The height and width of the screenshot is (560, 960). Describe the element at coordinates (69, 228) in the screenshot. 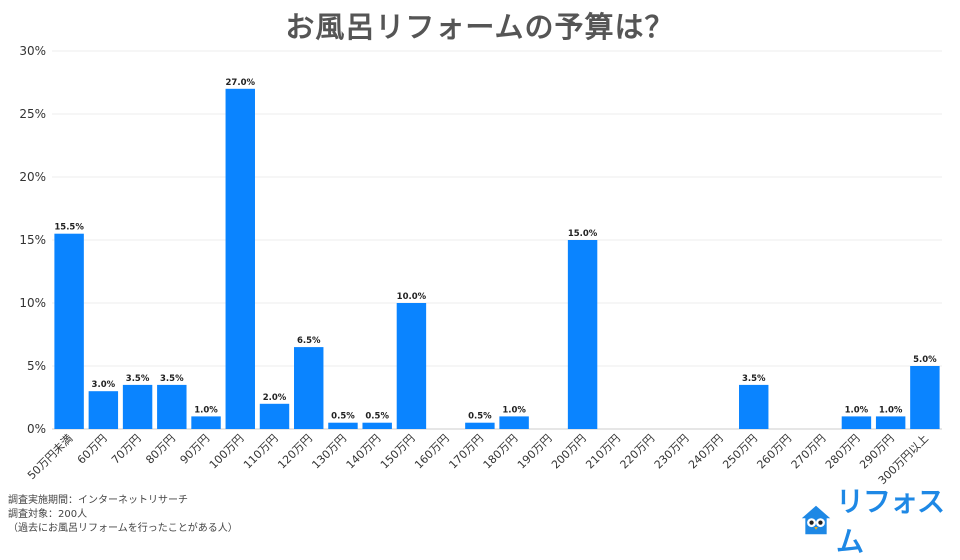

I see `bar-value-label: 15.5%` at that location.